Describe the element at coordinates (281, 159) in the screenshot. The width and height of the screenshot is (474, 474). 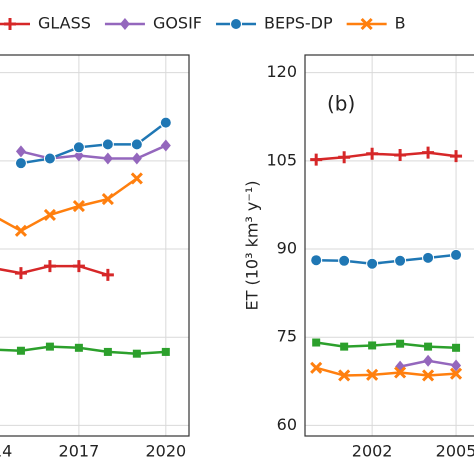
I see `y-tick-label: 105` at that location.